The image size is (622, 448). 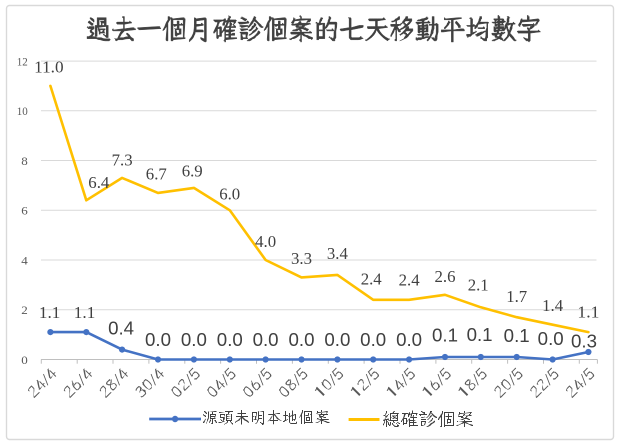 I want to click on svg-text: 6.0, so click(x=229, y=193).